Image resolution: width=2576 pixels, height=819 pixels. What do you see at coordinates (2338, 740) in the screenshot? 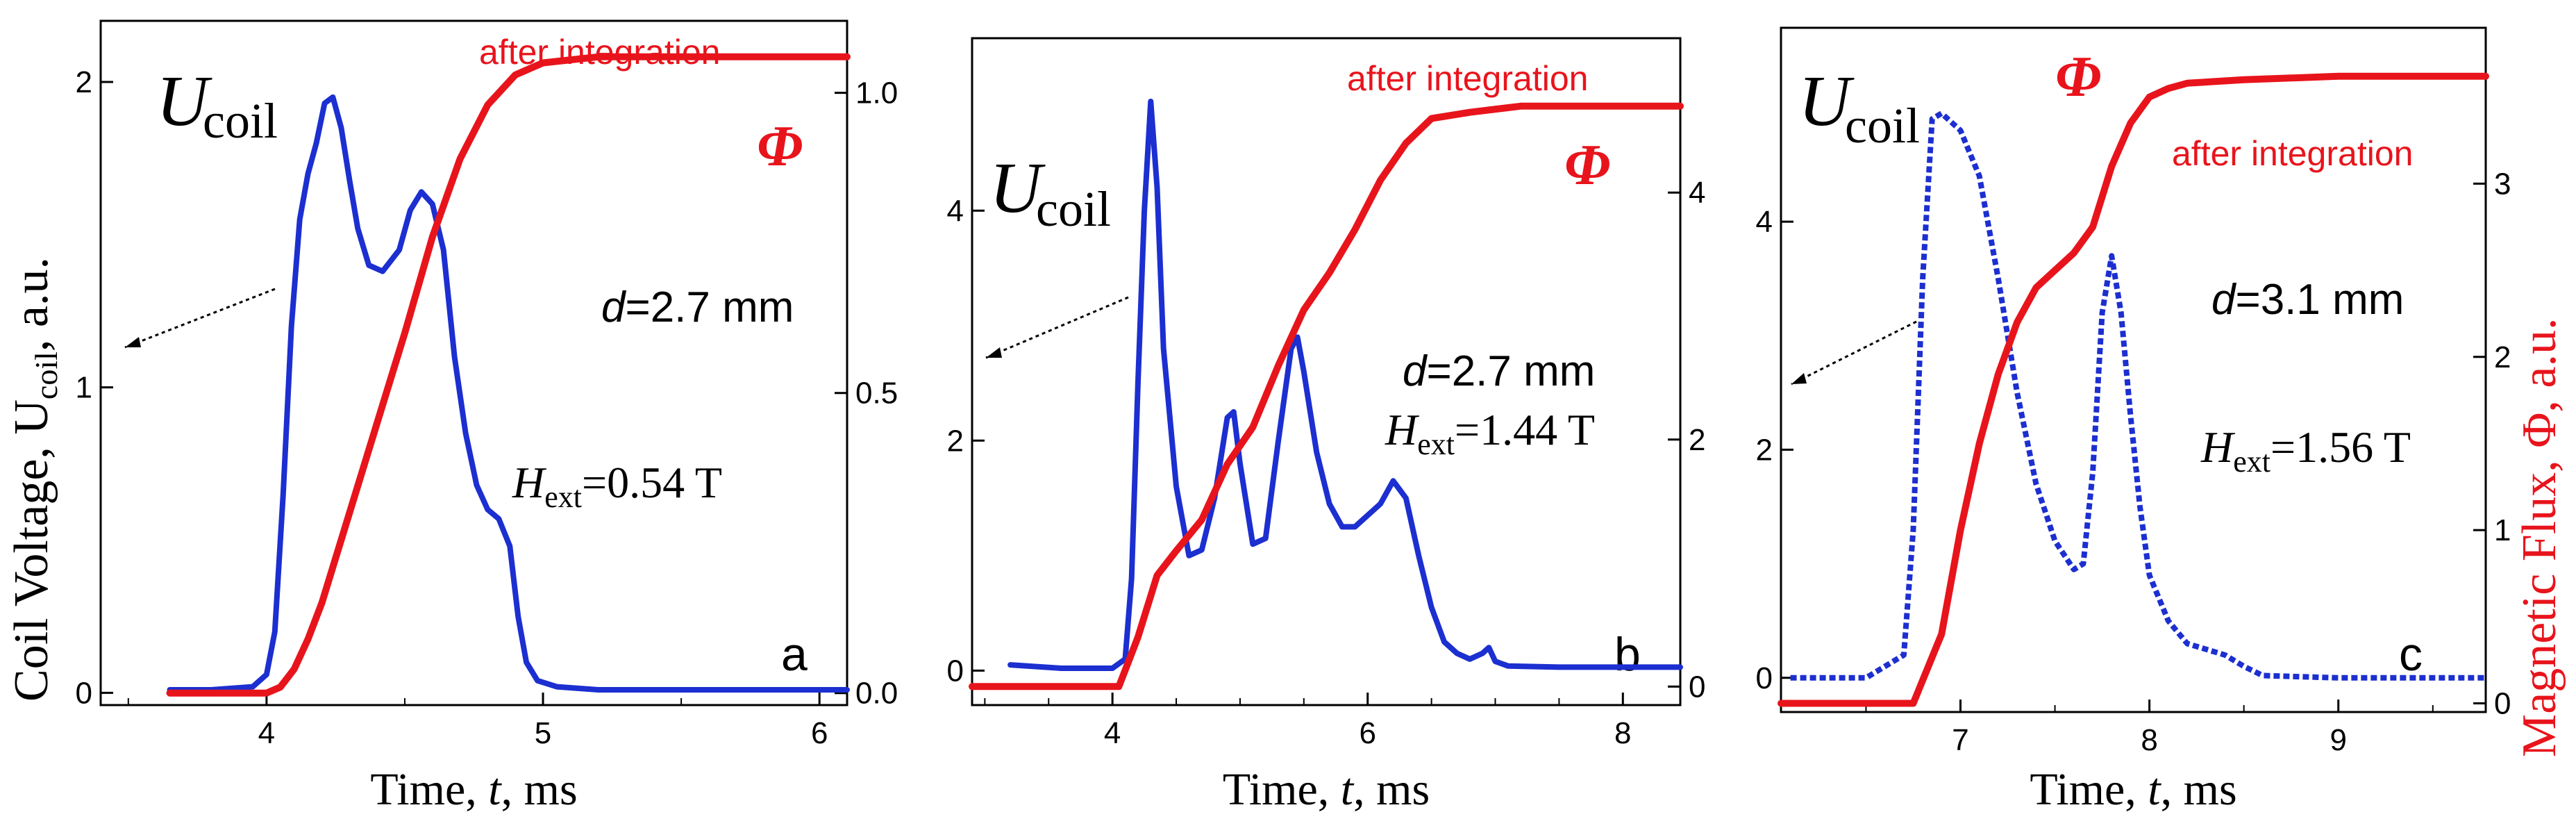
I see `x-tick-label-c: 9` at bounding box center [2338, 740].